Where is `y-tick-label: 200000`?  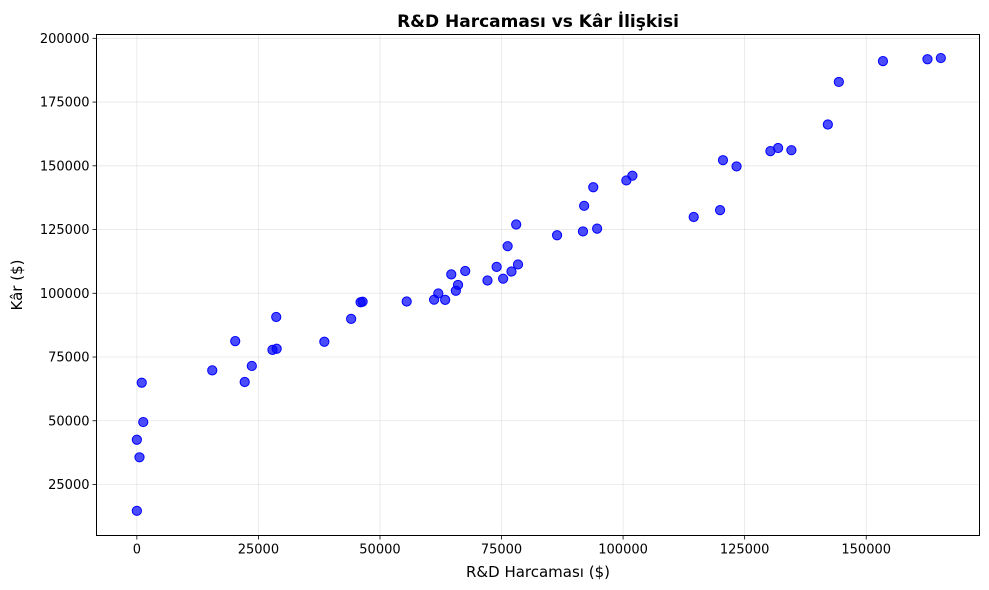 y-tick-label: 200000 is located at coordinates (65, 39).